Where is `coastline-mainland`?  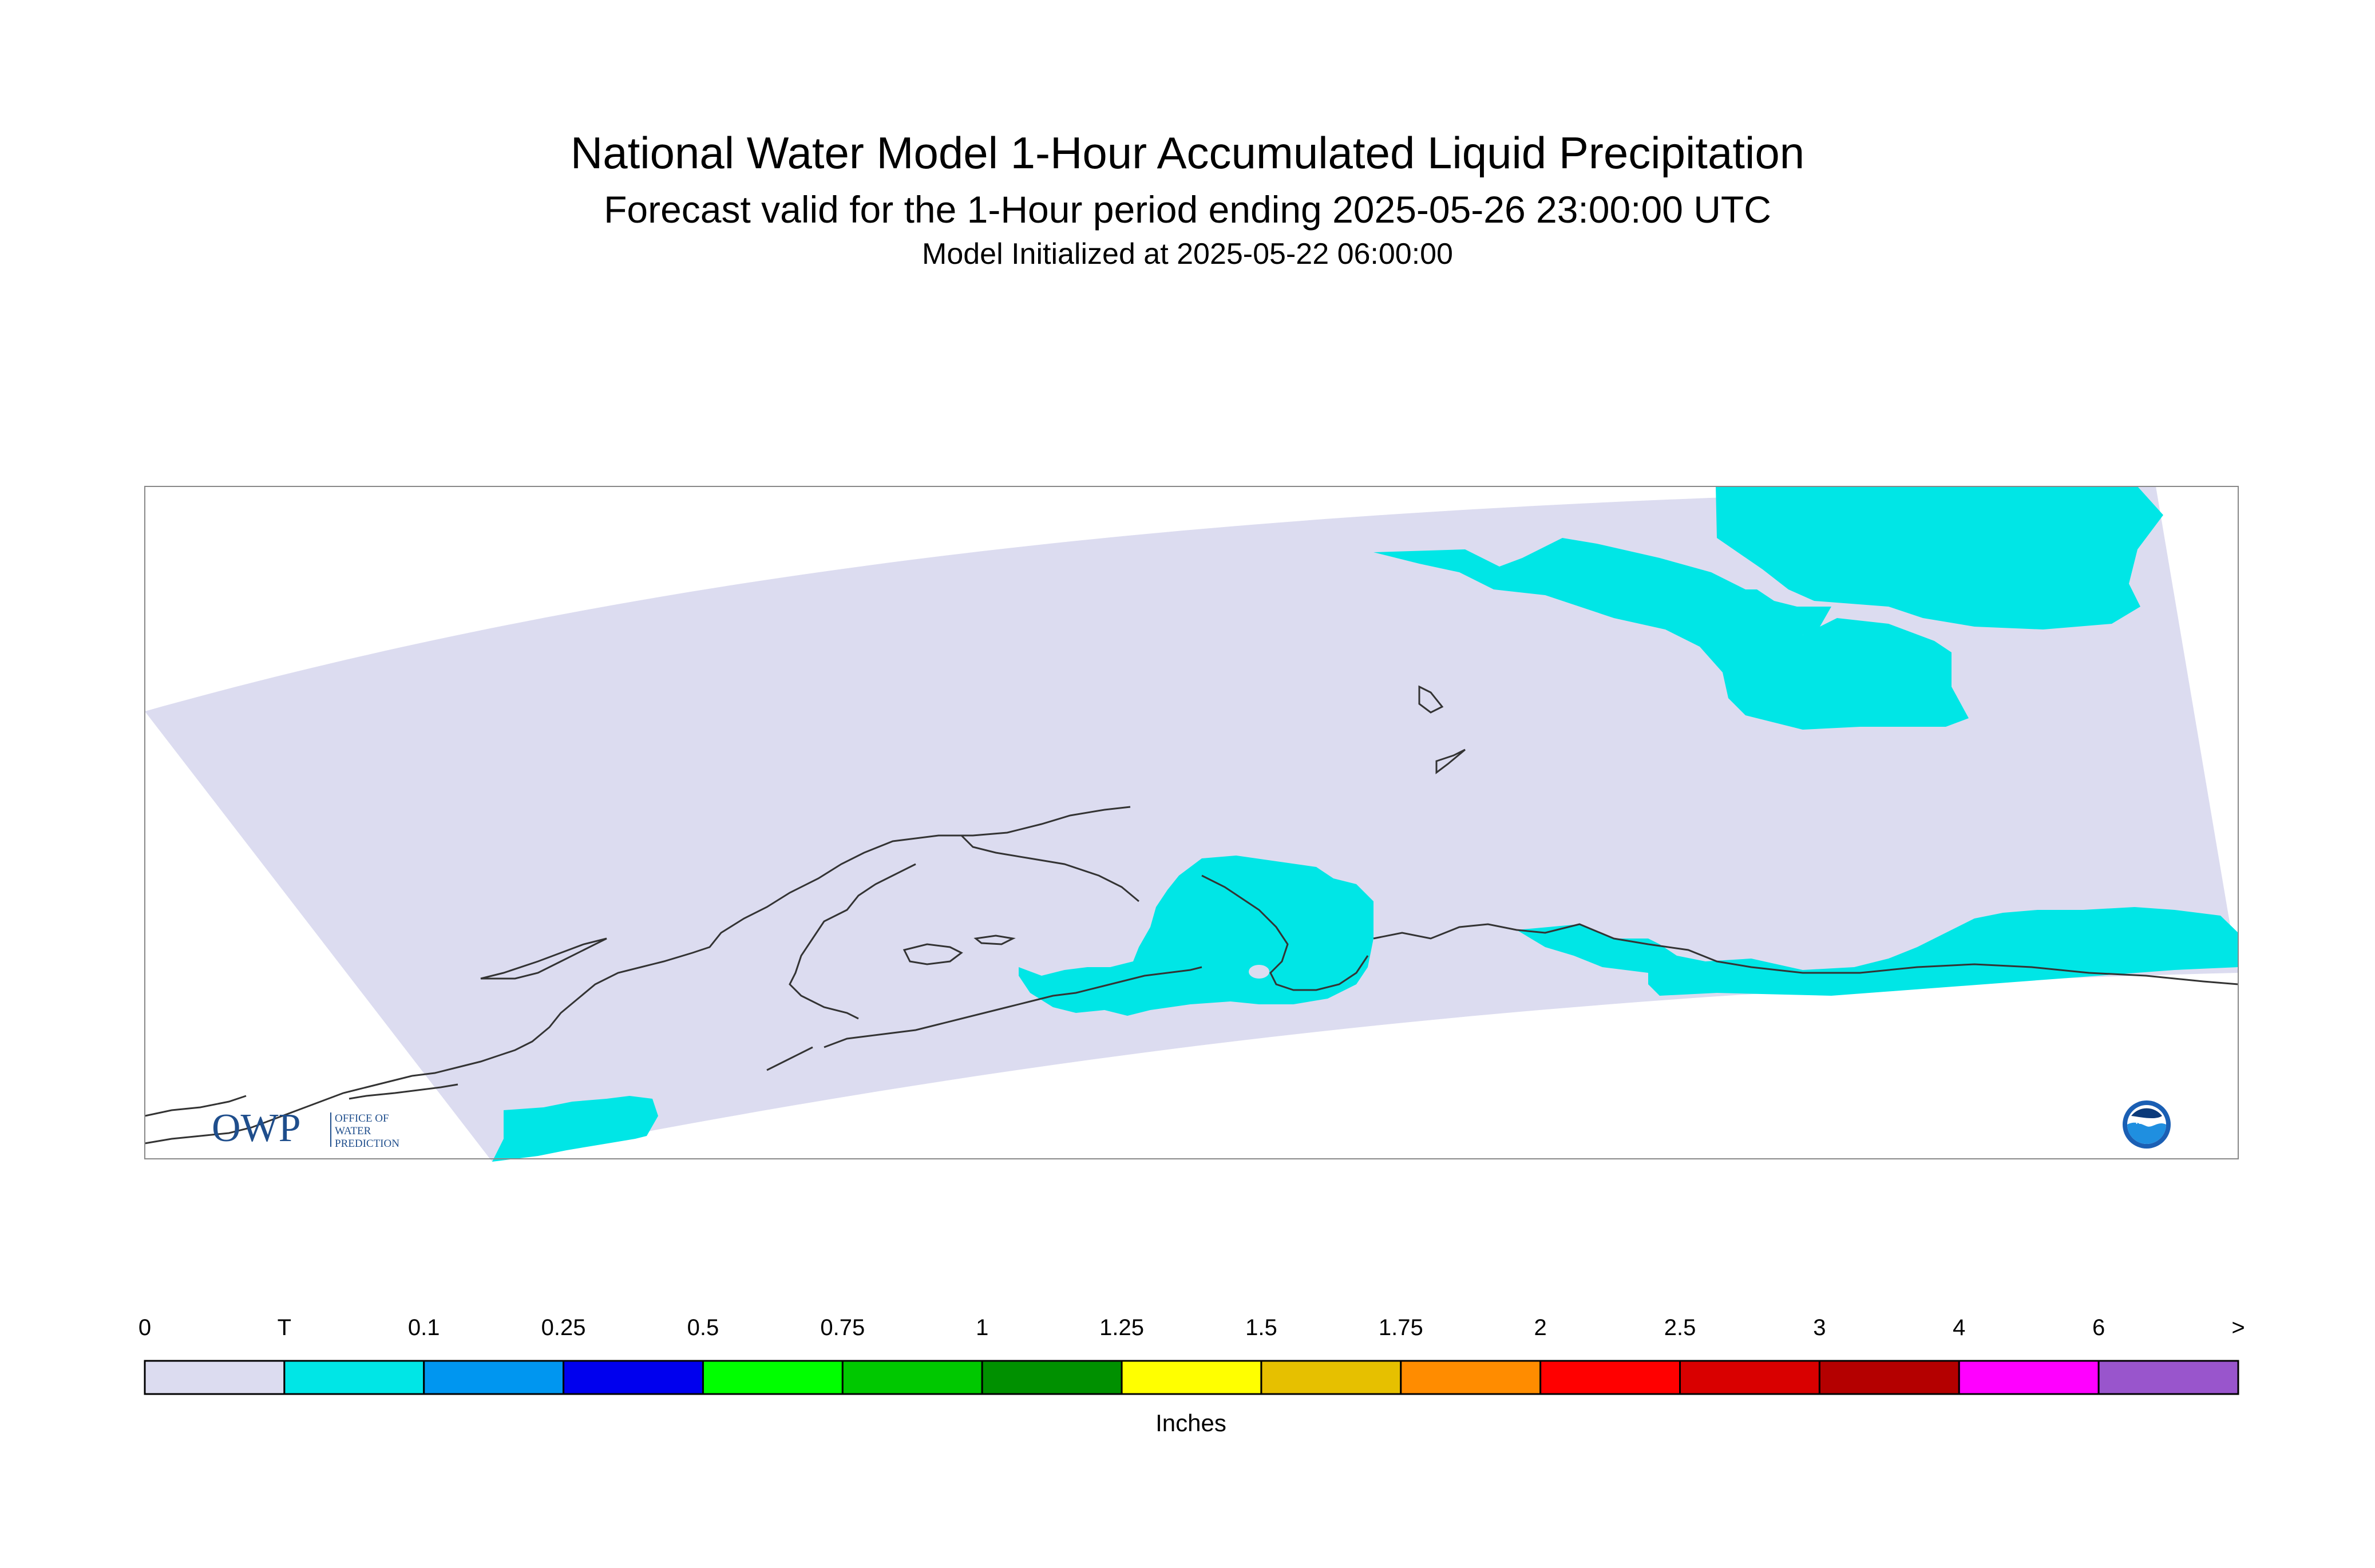 coastline-mainland is located at coordinates (638, 975).